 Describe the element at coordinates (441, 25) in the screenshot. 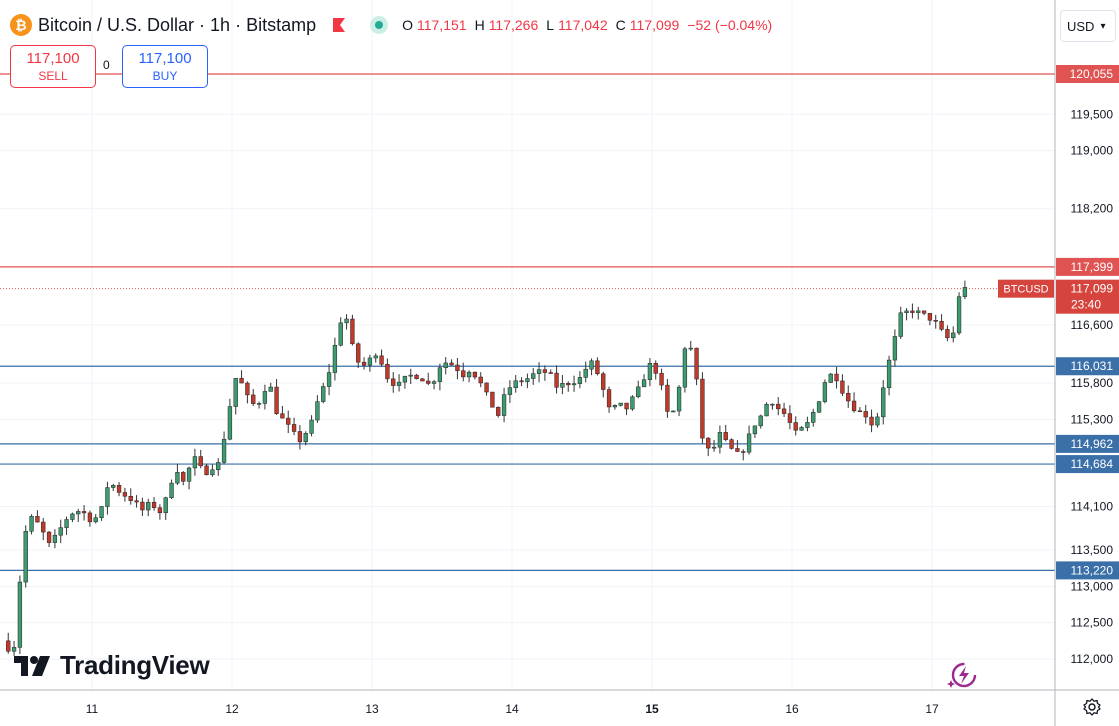

I see `ohlc-open-value: 117,151` at that location.